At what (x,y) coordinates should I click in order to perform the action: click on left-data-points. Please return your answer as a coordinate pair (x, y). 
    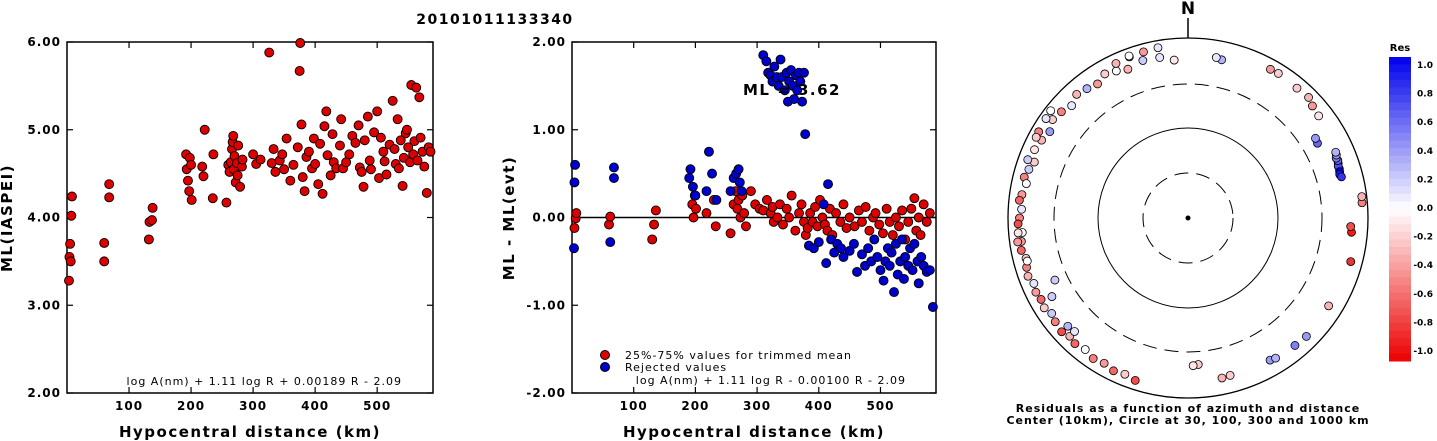
    Looking at the image, I should click on (250, 162).